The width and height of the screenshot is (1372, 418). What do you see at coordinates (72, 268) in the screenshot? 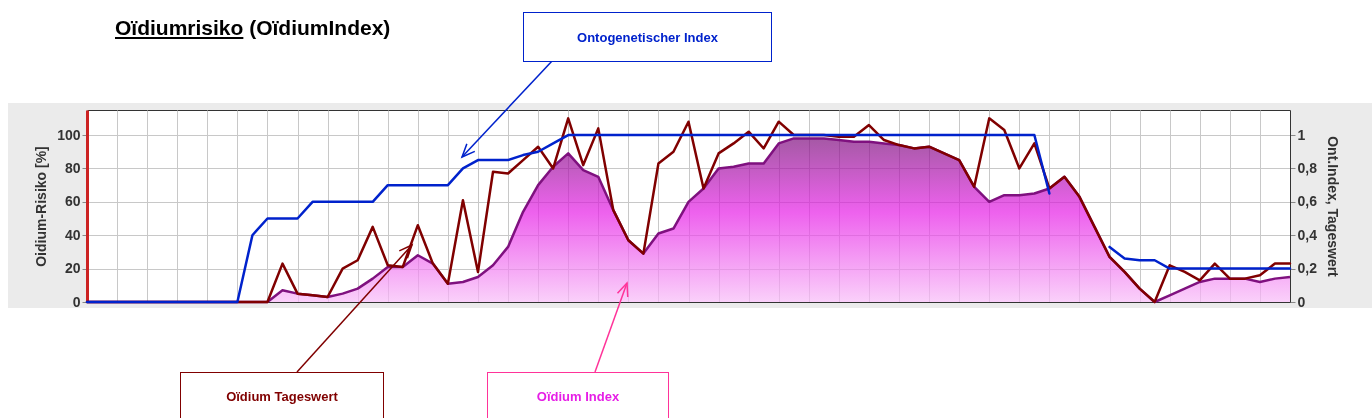
I see `y-tick-label: 20` at bounding box center [72, 268].